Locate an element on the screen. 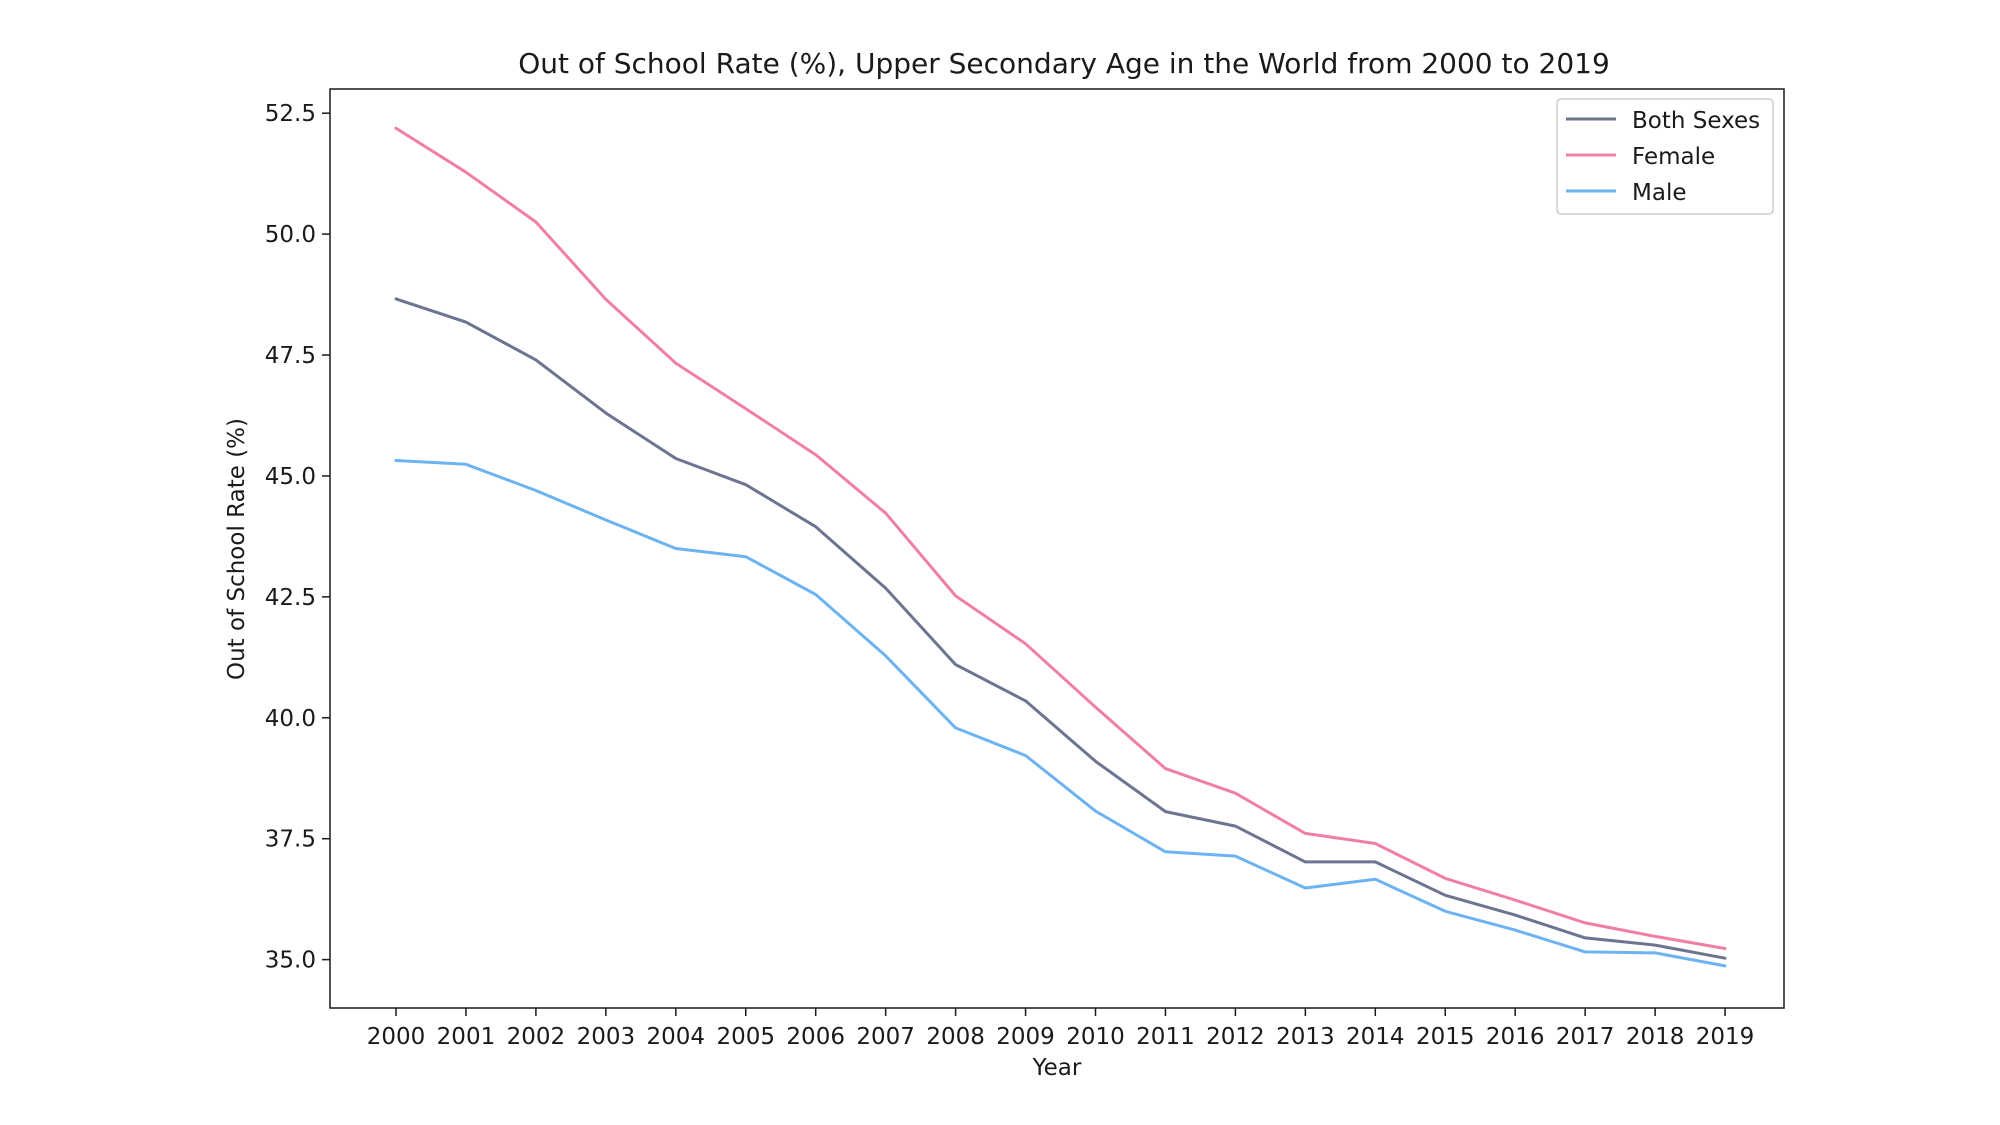 The width and height of the screenshot is (2000, 1125). x-tick-label: 2009 is located at coordinates (1025, 1037).